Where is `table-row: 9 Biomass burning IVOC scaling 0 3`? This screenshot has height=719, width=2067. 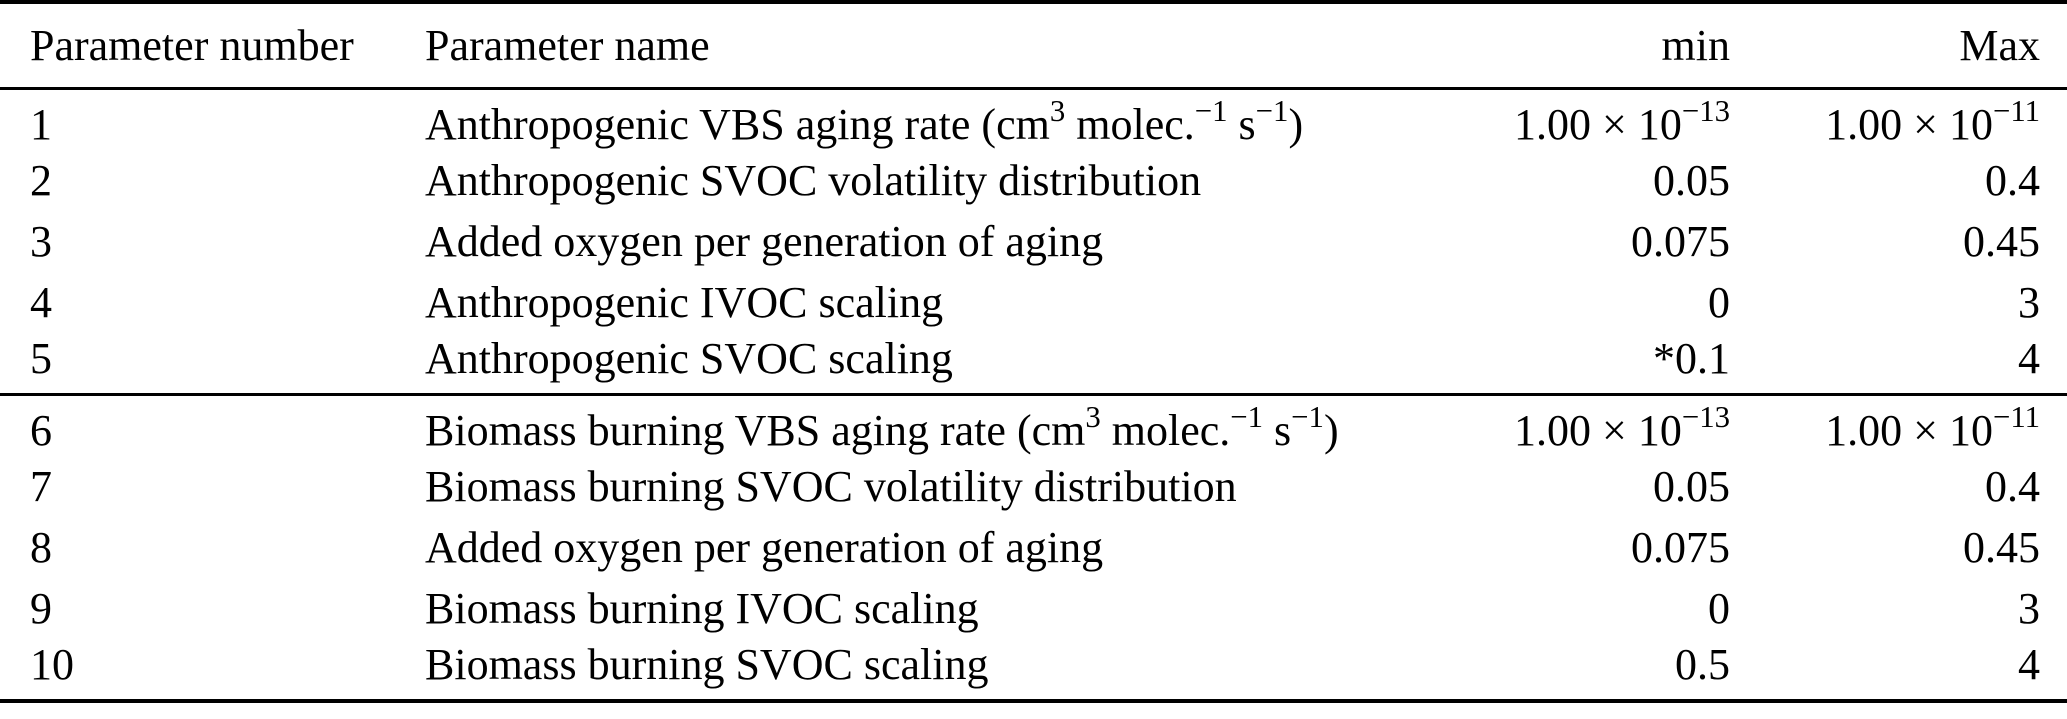
table-row: 9 Biomass burning IVOC scaling 0 3 is located at coordinates (1033, 608).